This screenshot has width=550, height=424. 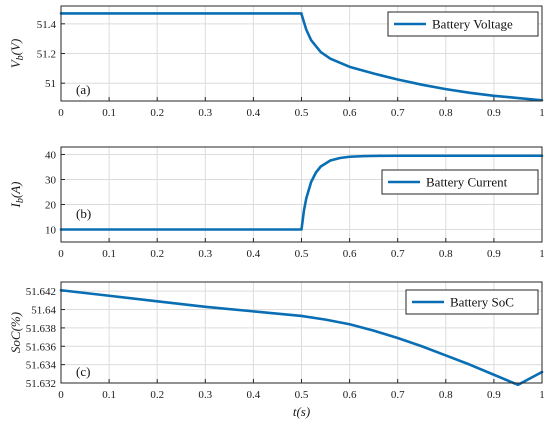 What do you see at coordinates (482, 302) in the screenshot?
I see `legend-label: Battery SoC` at bounding box center [482, 302].